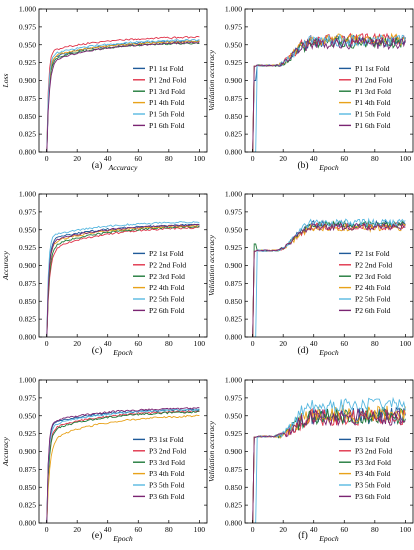 This screenshot has width=414, height=550. I want to click on legend-label: P1 2nd Fold, so click(373, 79).